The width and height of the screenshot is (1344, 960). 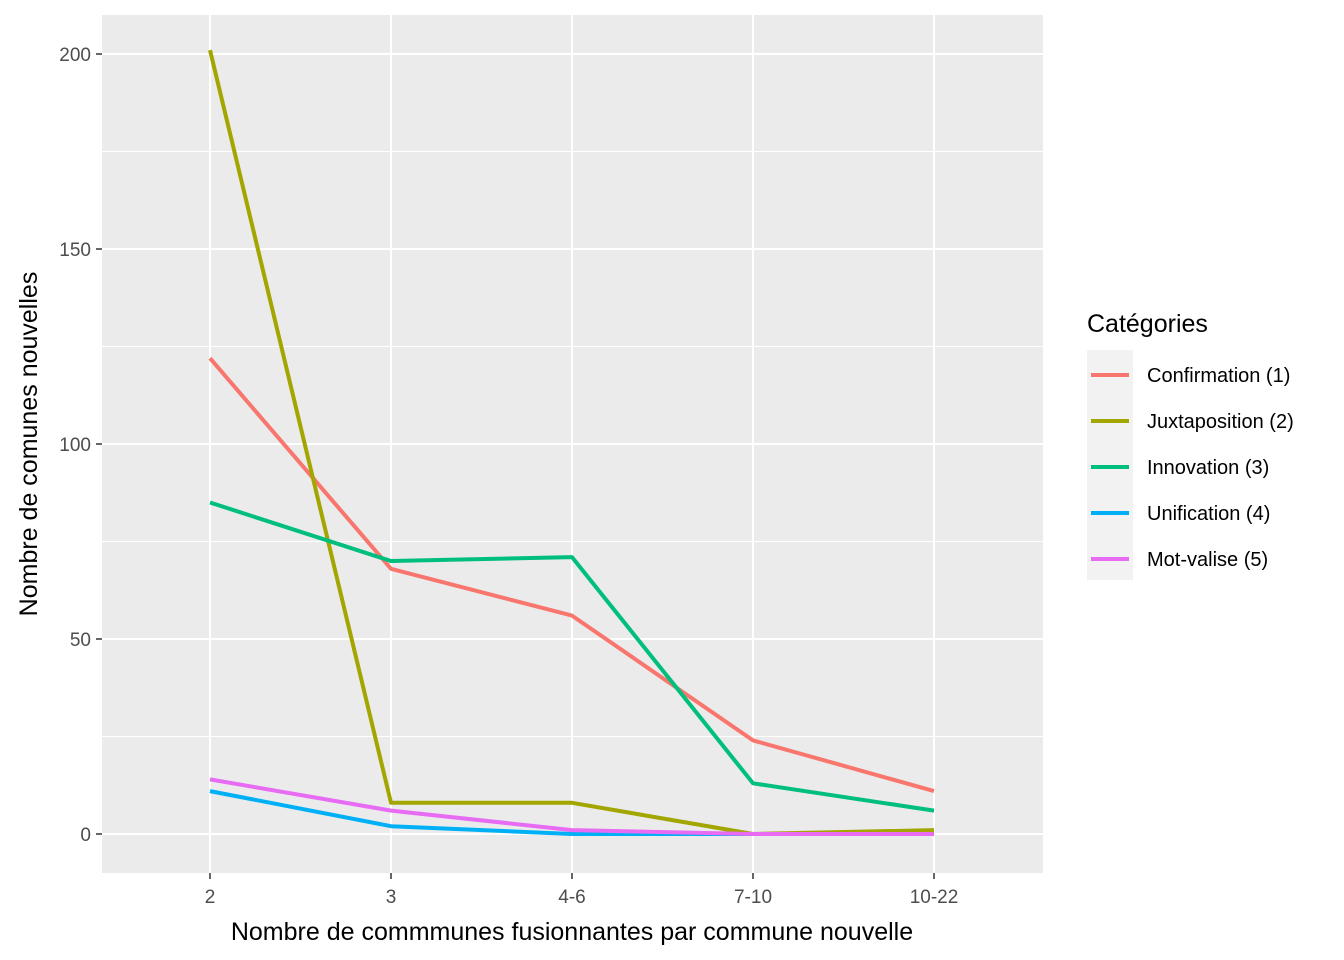 What do you see at coordinates (1218, 376) in the screenshot?
I see `legend-label-1: Confirmation (1)` at bounding box center [1218, 376].